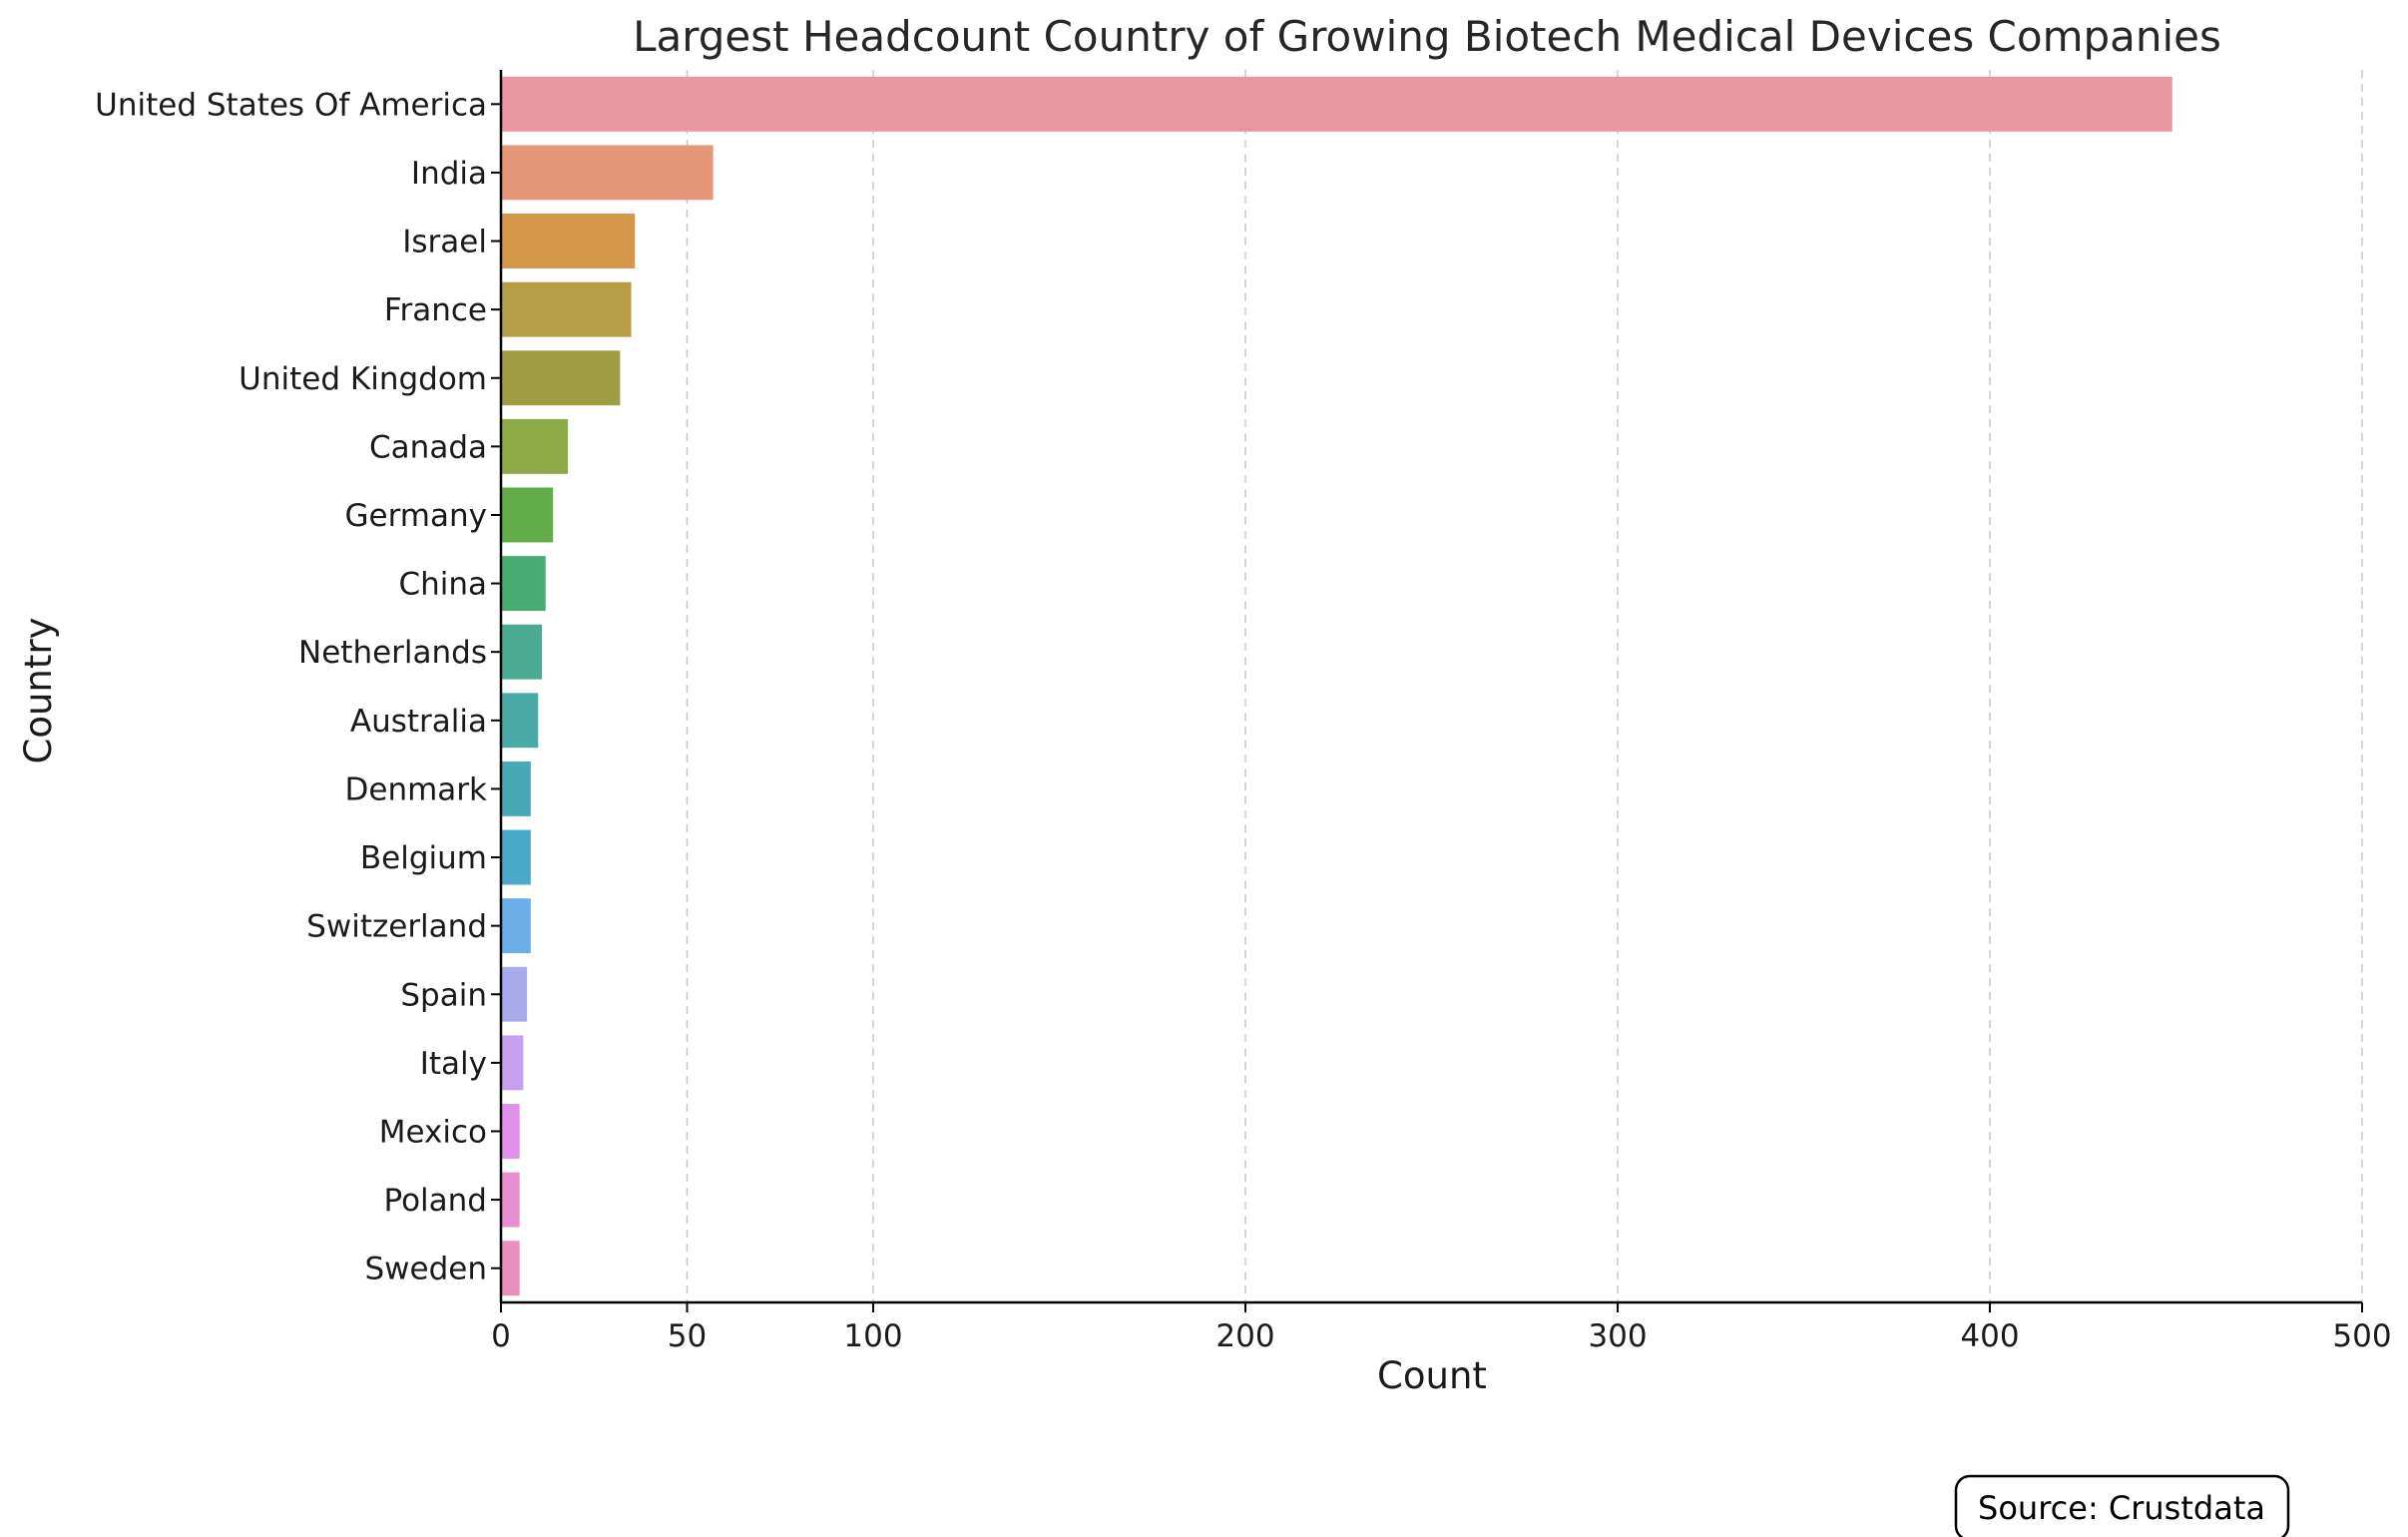 Image resolution: width=2408 pixels, height=1537 pixels. Describe the element at coordinates (442, 585) in the screenshot. I see `y-tick-label: China` at that location.